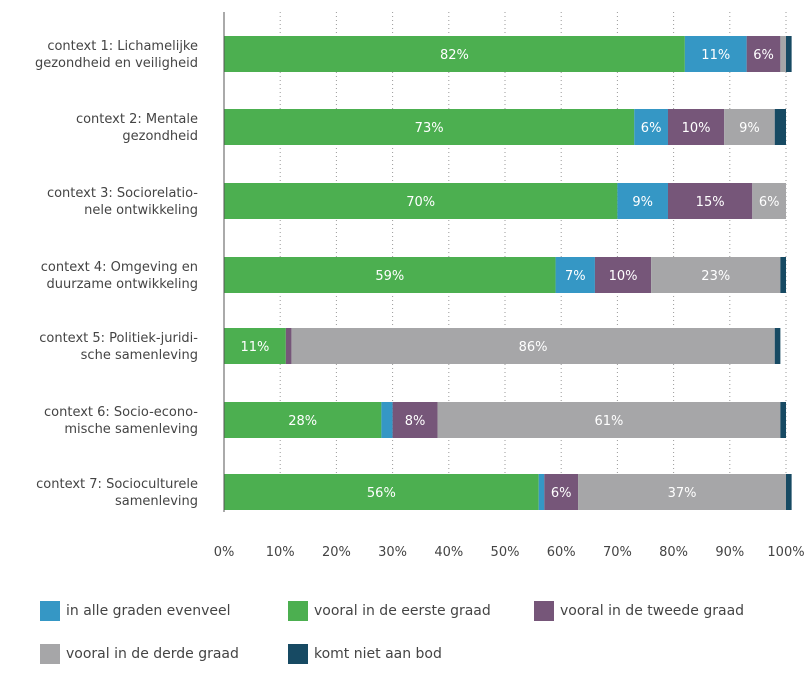  I want to click on data-label: 37%, so click(682, 493).